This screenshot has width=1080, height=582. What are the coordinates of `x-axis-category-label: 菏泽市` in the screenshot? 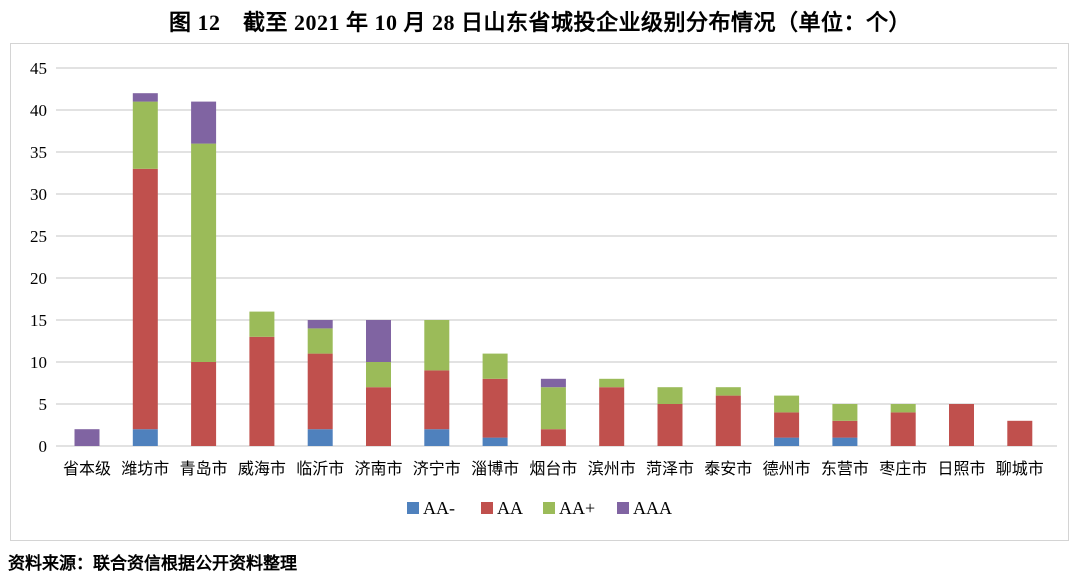 It's located at (670, 469).